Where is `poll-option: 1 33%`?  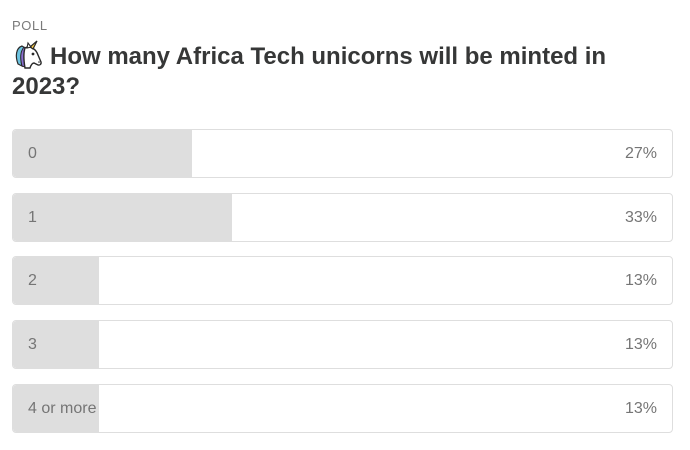 poll-option: 1 33% is located at coordinates (342, 217).